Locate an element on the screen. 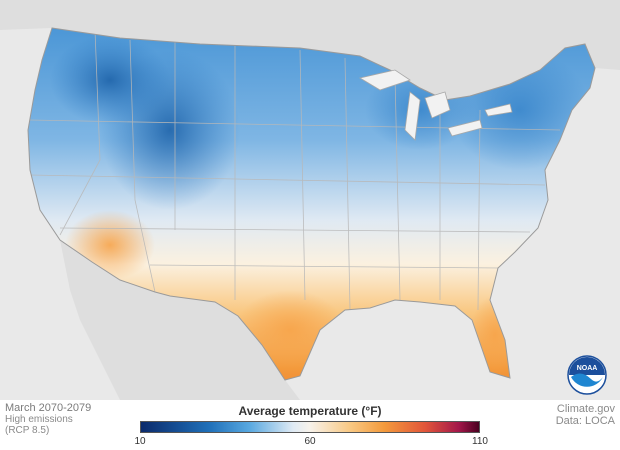  great-lakes is located at coordinates (435, 105).